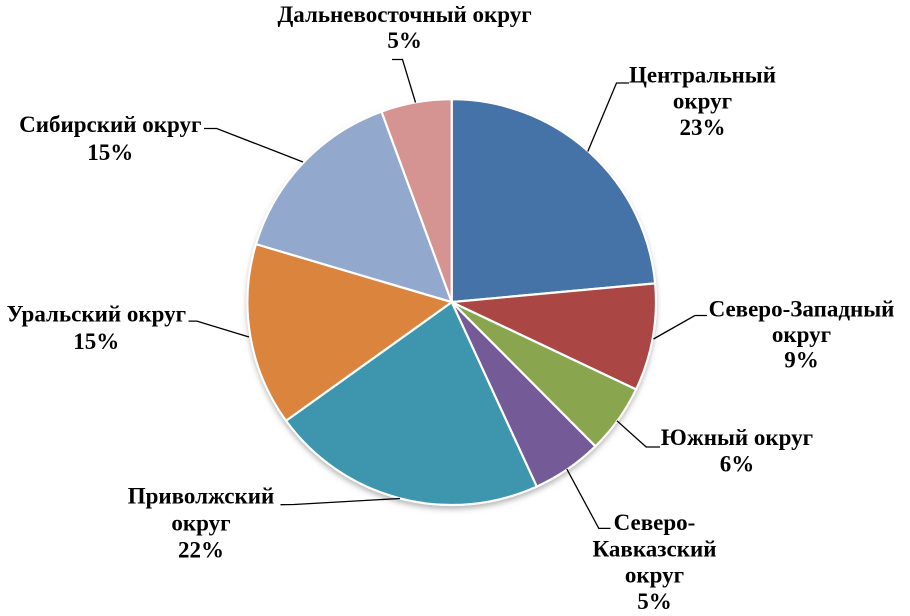  I want to click on svg-text: Северо-Западный, so click(802, 309).